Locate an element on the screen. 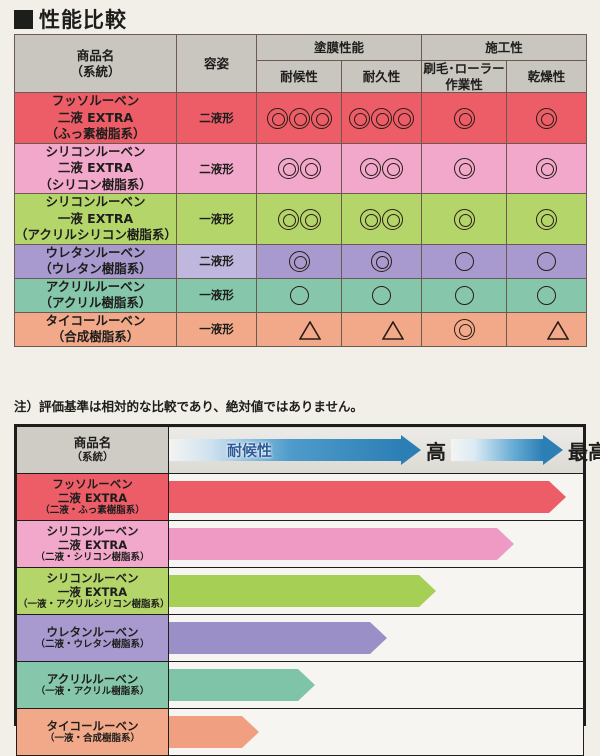  chart-scale-header: 耐候性 高 最高 is located at coordinates (384, 450).